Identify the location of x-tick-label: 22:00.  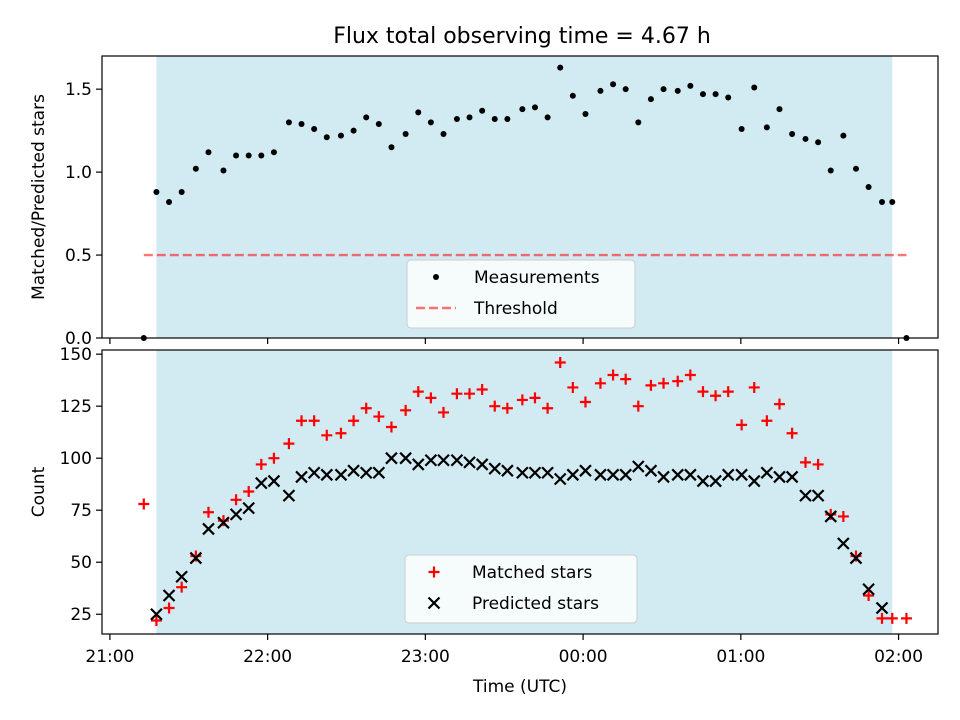
(267, 657).